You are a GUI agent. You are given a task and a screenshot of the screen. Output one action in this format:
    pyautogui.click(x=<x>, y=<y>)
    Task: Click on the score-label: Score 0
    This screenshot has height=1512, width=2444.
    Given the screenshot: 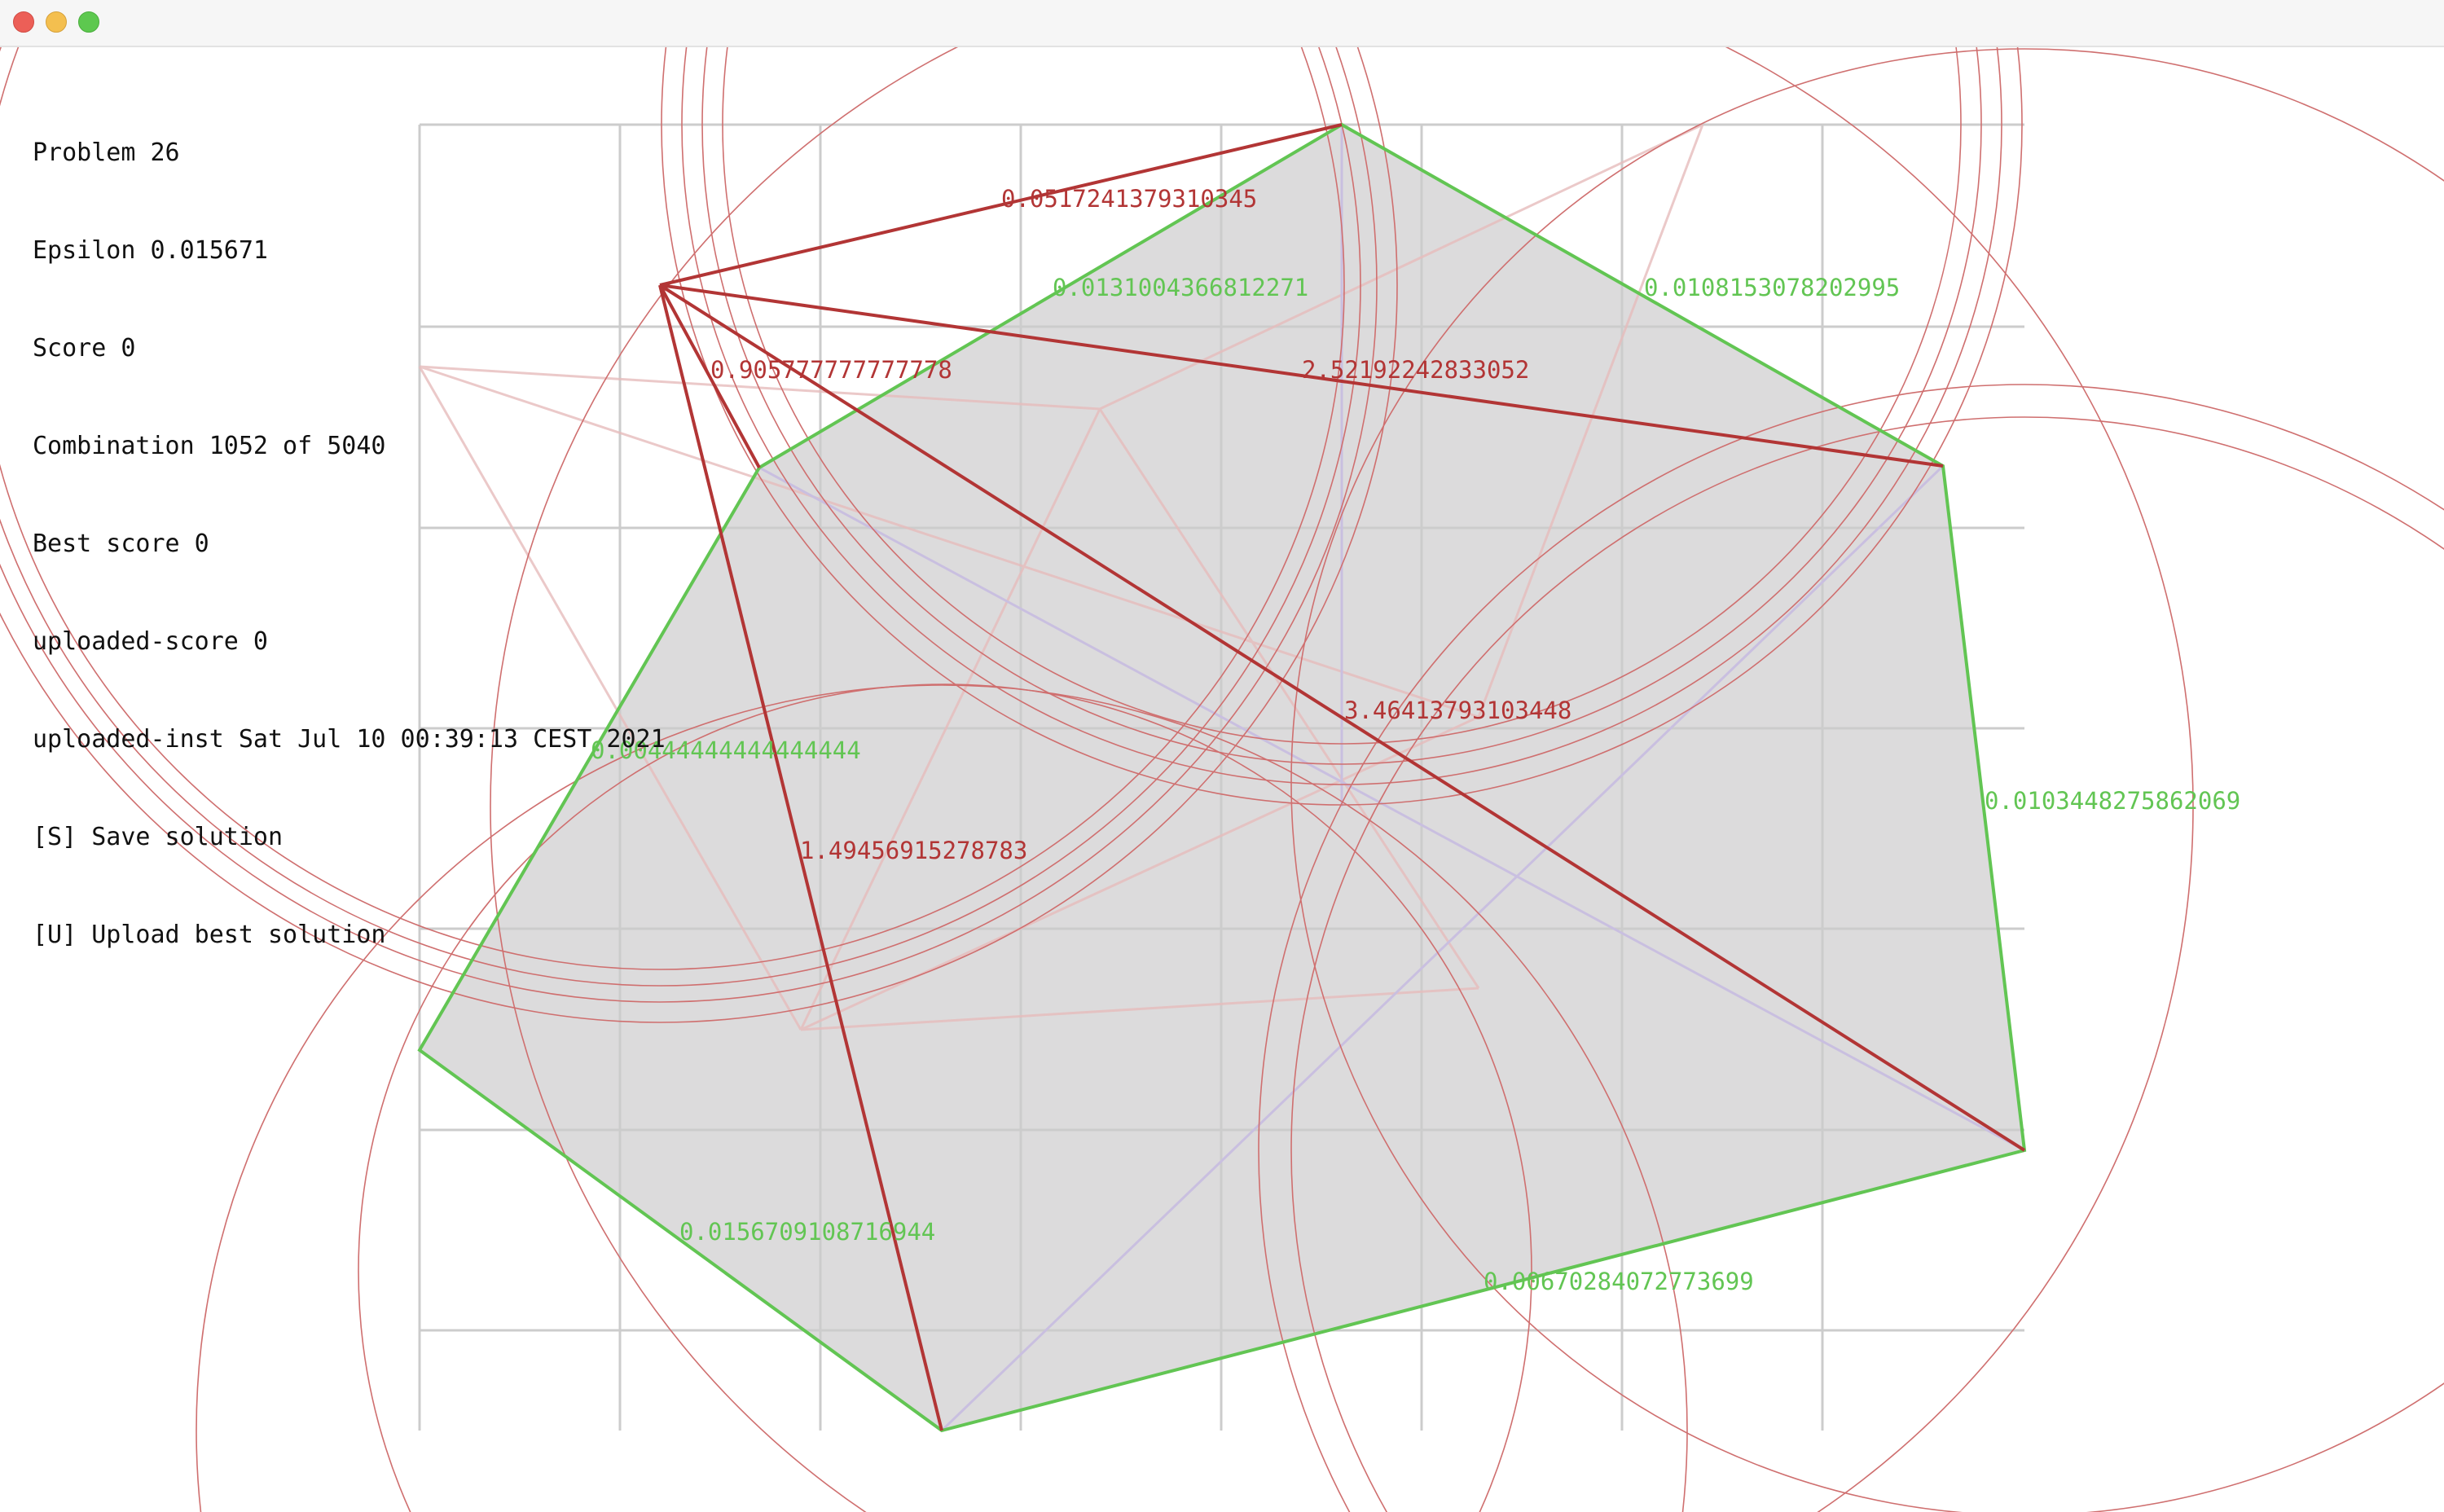 What is the action you would take?
    pyautogui.click(x=84, y=348)
    